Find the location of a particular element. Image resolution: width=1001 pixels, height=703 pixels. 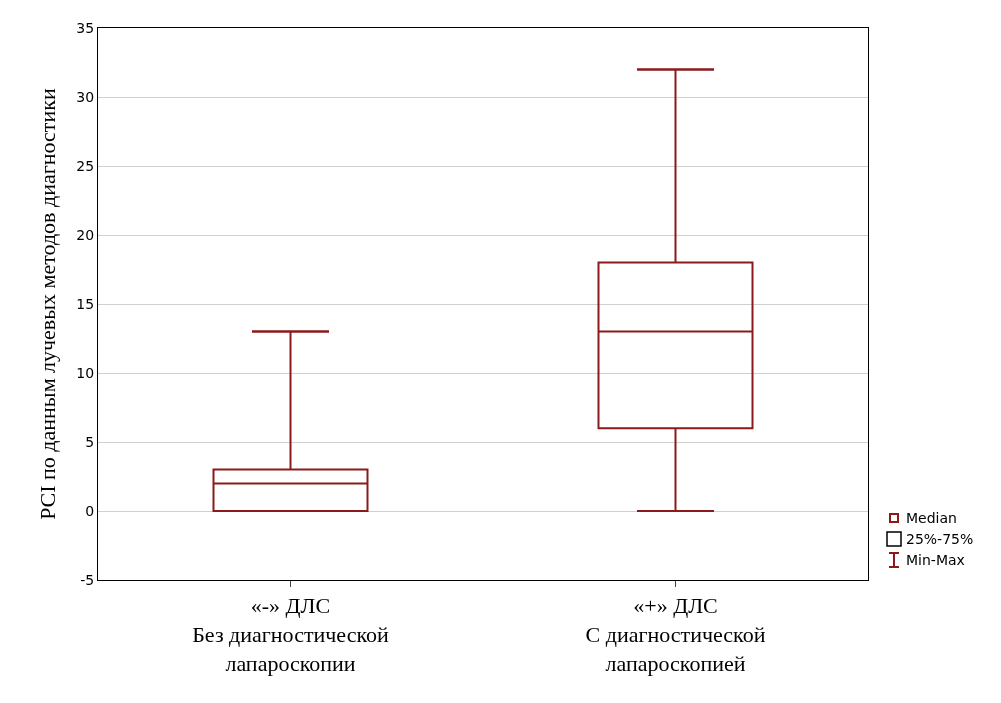

text: 25%-75% is located at coordinates (940, 538).